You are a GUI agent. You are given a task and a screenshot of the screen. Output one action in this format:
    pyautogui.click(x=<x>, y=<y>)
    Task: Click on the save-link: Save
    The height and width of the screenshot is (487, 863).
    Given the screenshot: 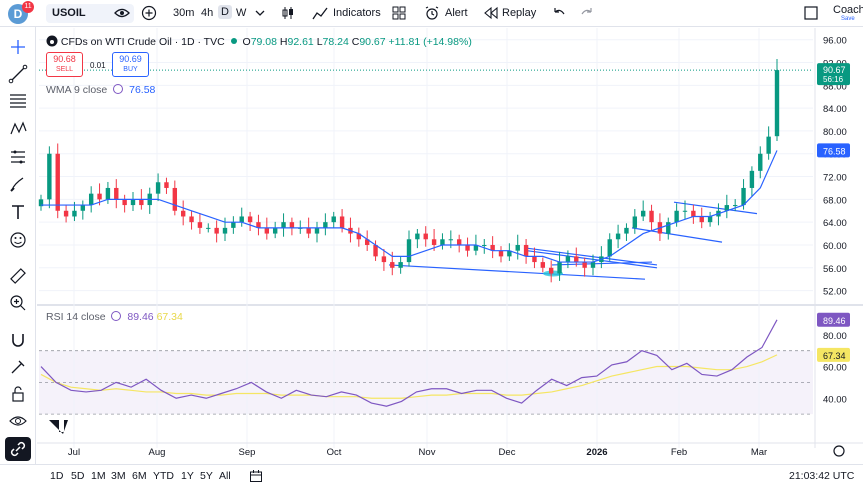 What is the action you would take?
    pyautogui.click(x=848, y=19)
    